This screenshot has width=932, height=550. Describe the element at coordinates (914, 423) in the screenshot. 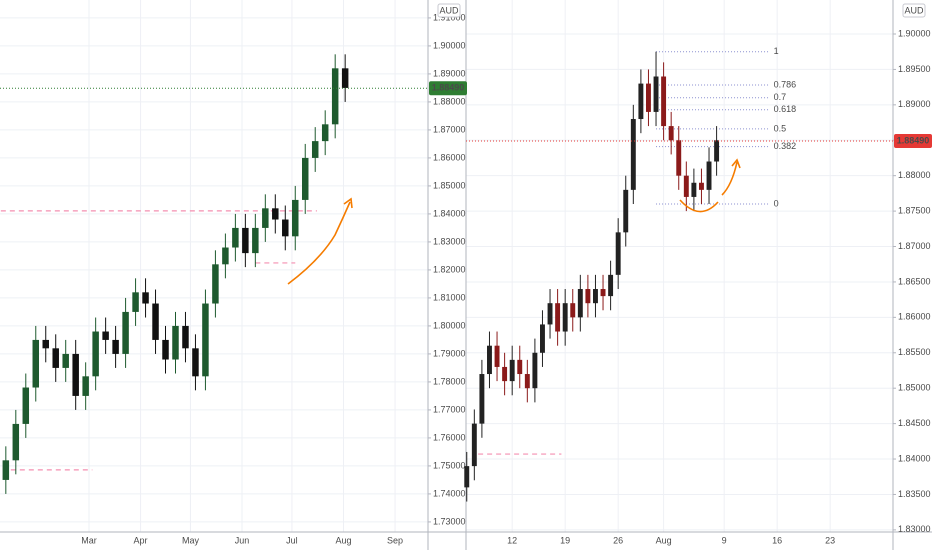

I see `y-tick-label: 1.84500` at that location.